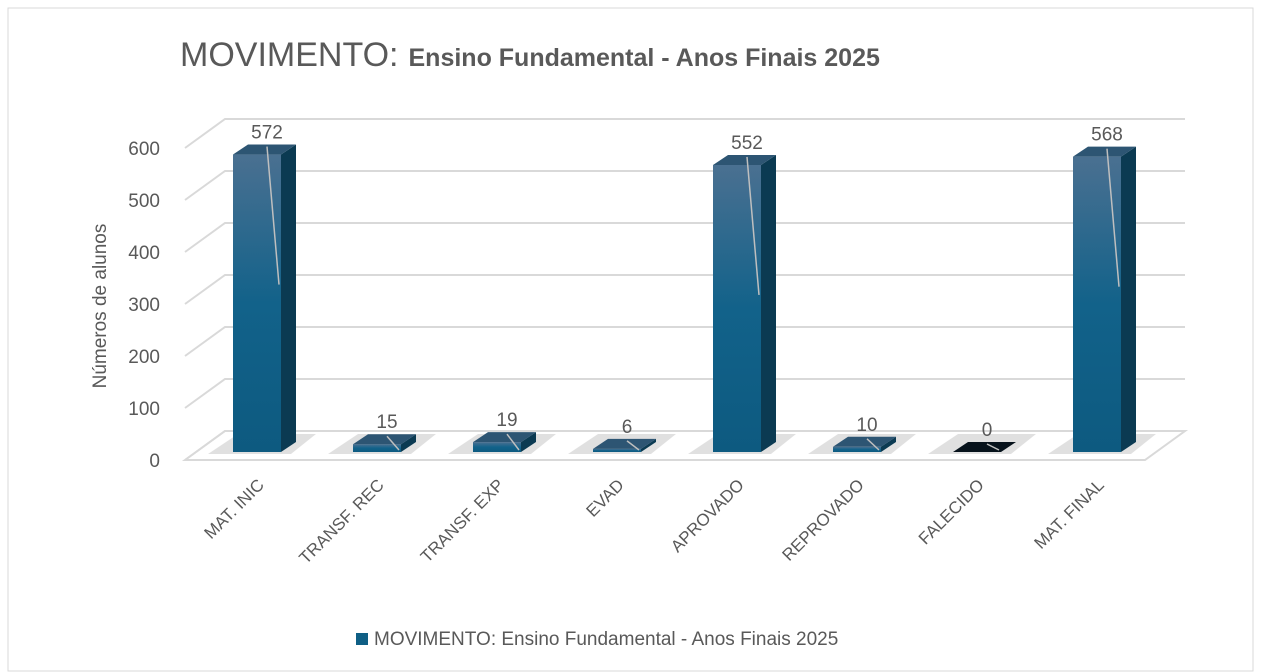 The height and width of the screenshot is (672, 1262). Describe the element at coordinates (362, 639) in the screenshot. I see `legend-swatch` at that location.